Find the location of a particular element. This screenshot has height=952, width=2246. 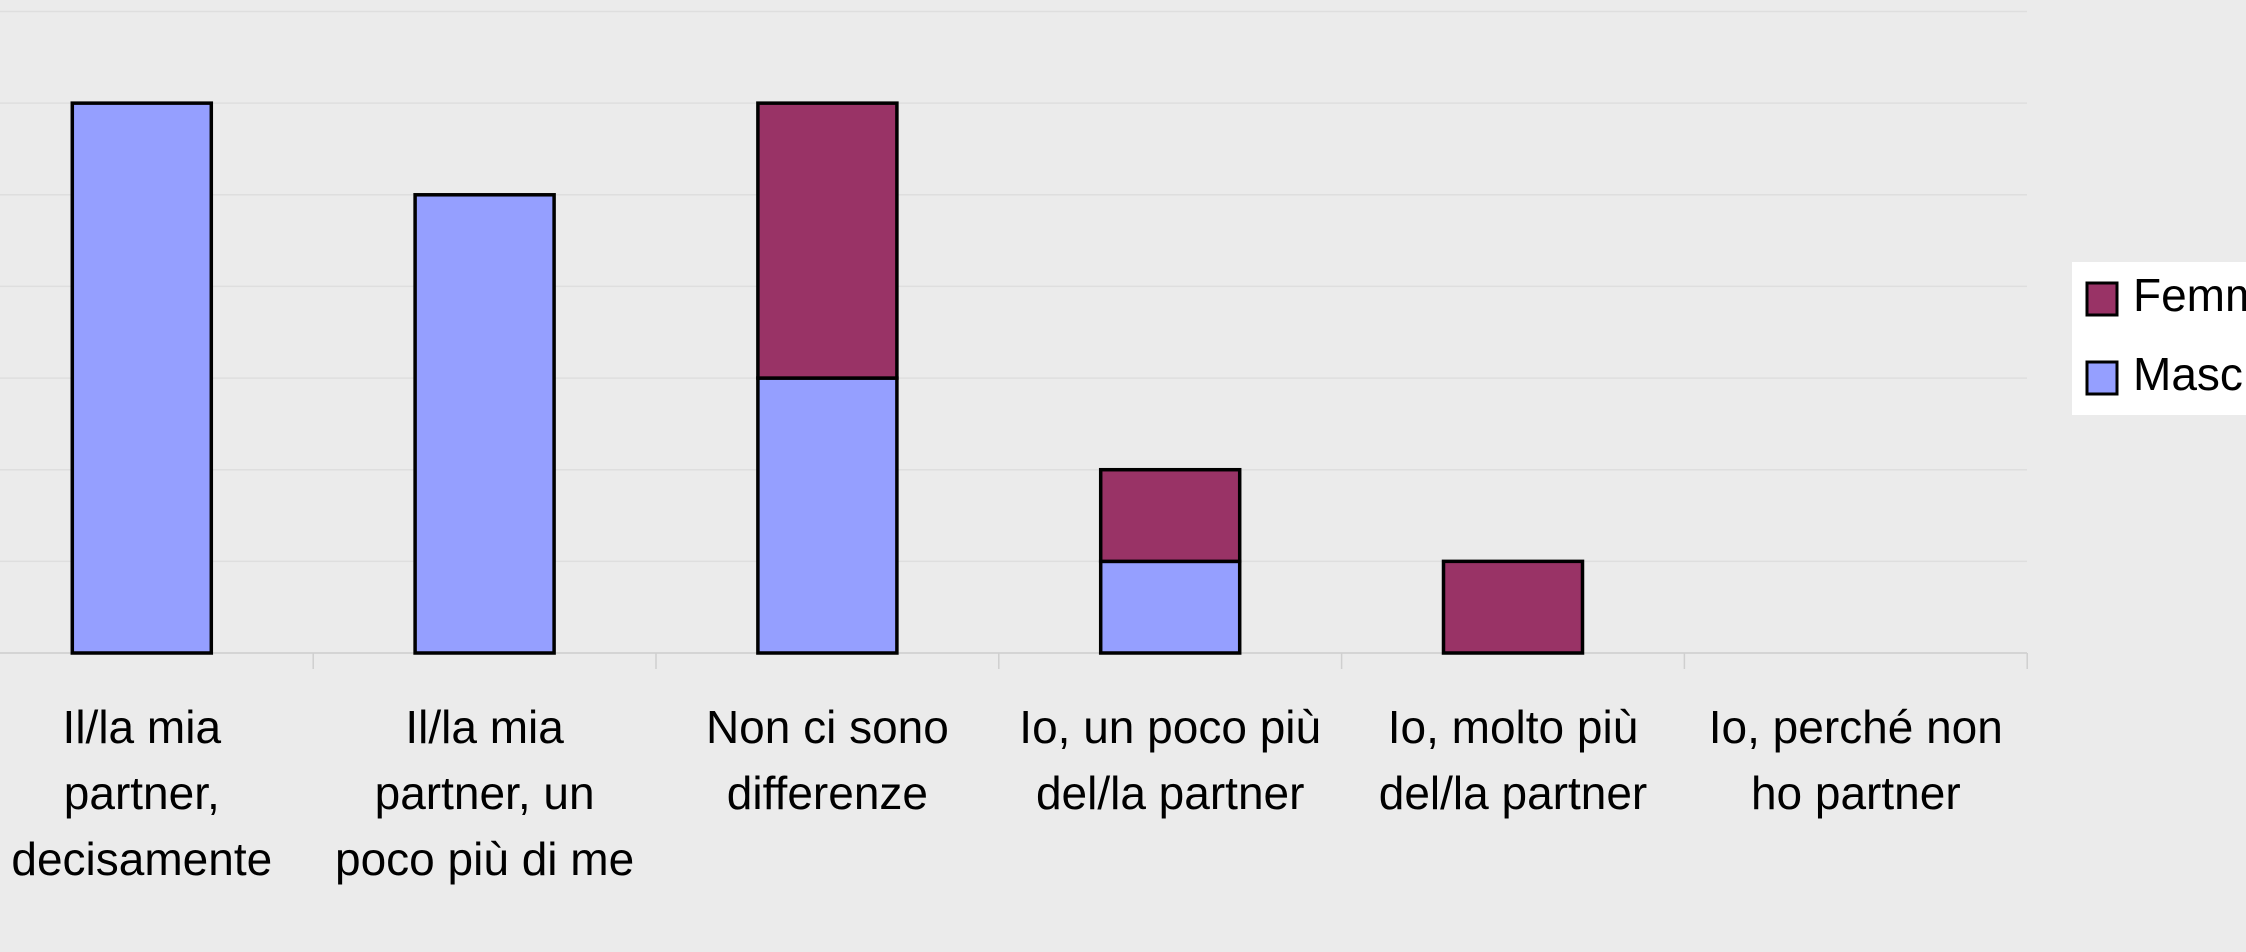

x-tick-label: Il/la mia partner, un poco più di me is located at coordinates (484, 793).